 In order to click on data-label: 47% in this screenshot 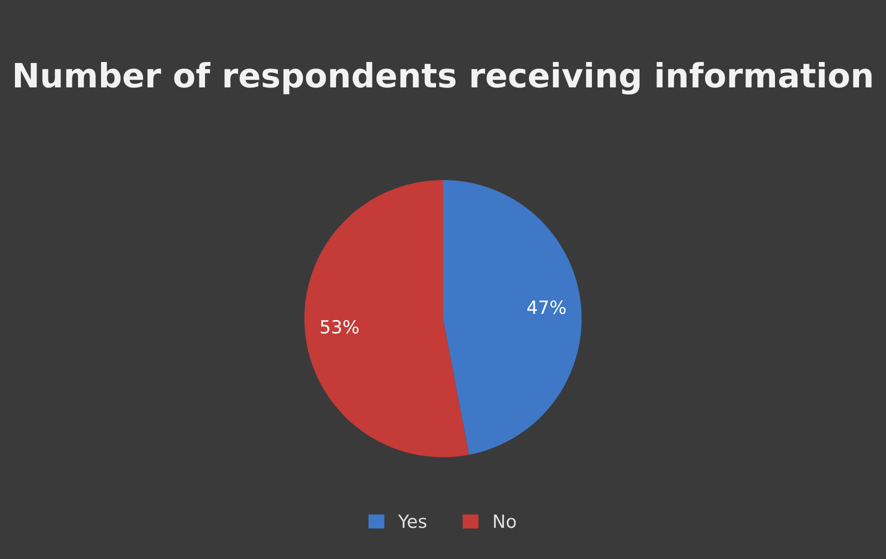, I will do `click(546, 307)`.